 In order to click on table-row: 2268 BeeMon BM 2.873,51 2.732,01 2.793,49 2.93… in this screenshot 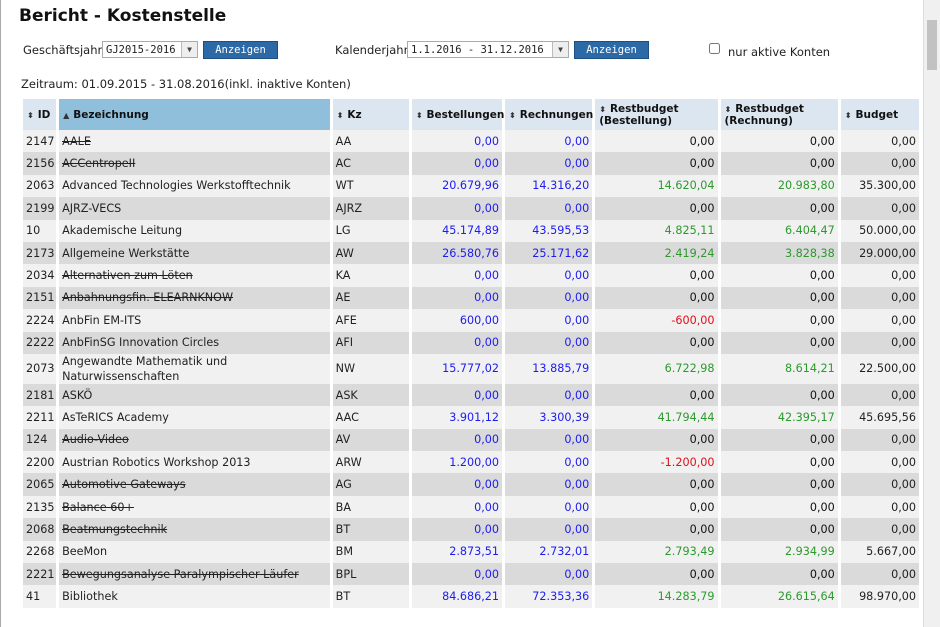, I will do `click(471, 552)`.